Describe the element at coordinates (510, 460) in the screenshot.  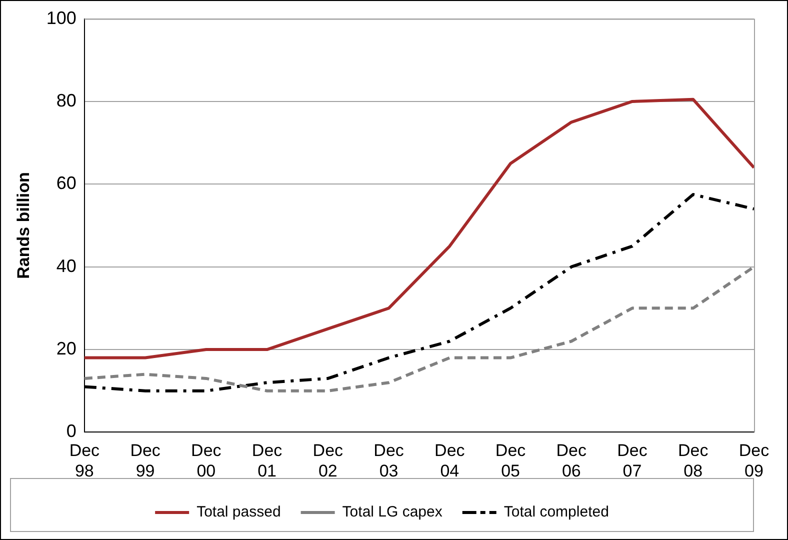
I see `x-tick-label: Dec 05` at that location.